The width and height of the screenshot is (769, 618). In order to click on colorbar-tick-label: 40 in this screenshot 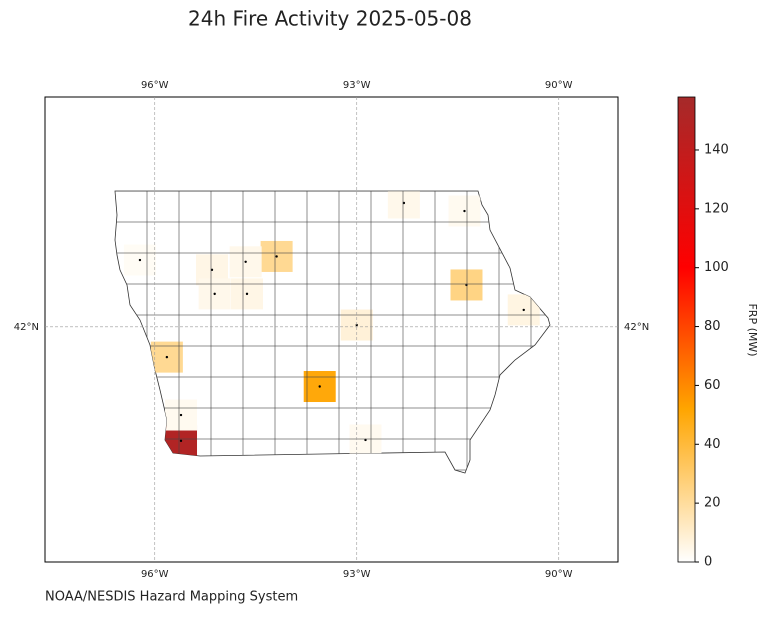, I will do `click(712, 444)`.